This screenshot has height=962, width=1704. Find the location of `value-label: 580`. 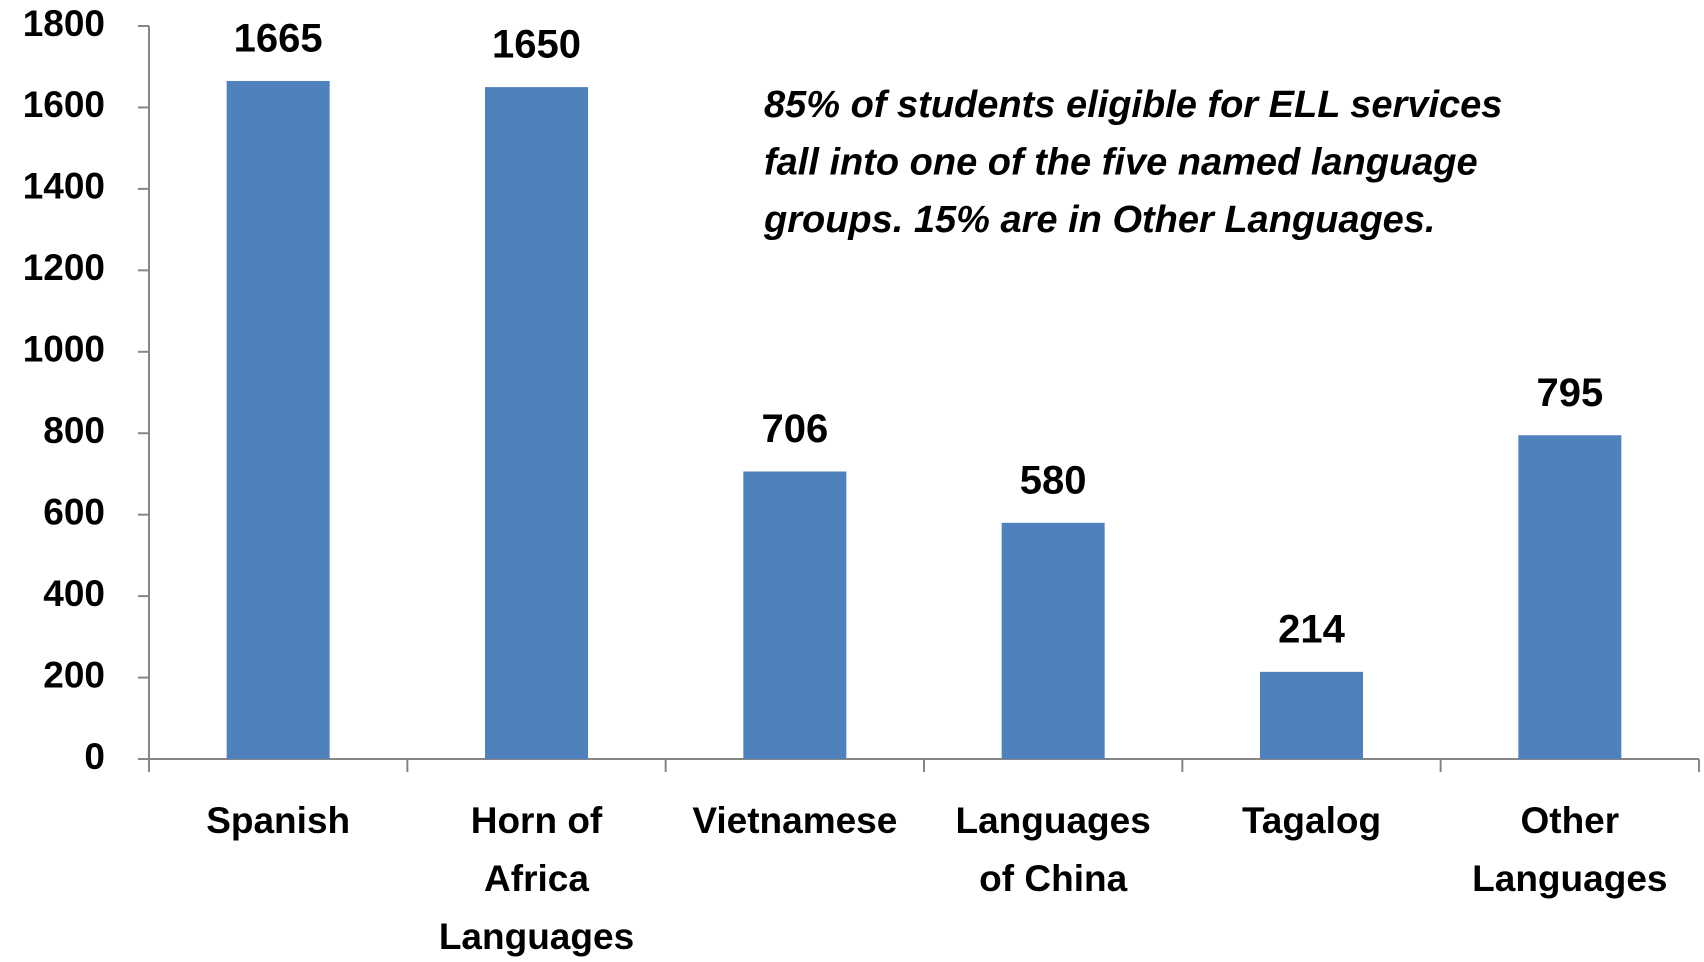

value-label: 580 is located at coordinates (1053, 480).